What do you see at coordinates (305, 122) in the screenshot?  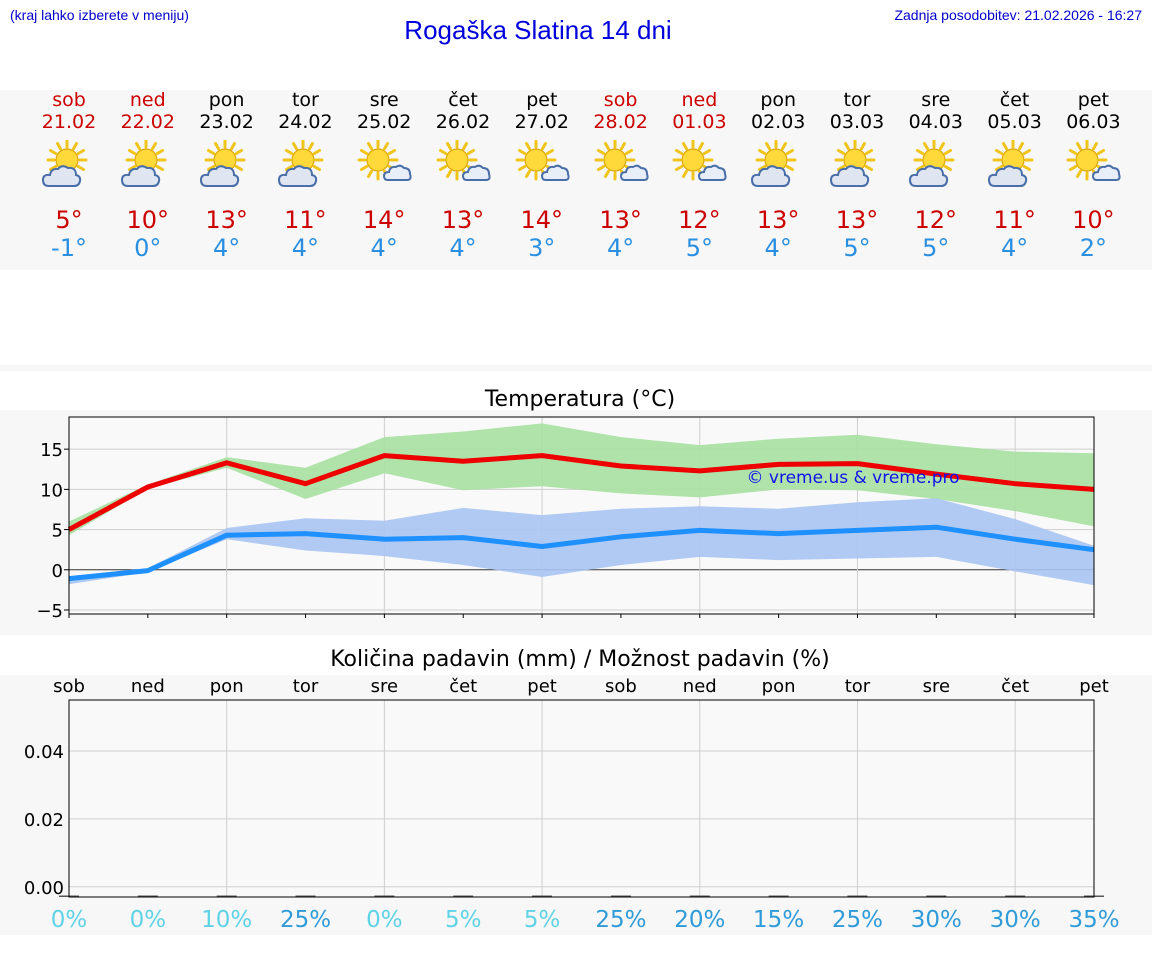 I see `day-date: 24.02` at bounding box center [305, 122].